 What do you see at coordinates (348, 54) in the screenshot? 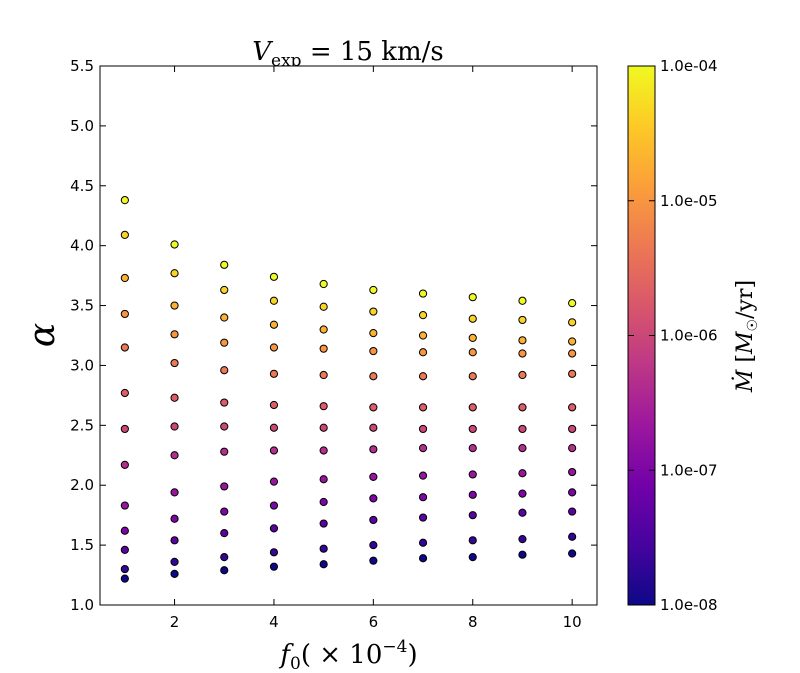
I see `chart-title: Vexp = 15 km/s` at bounding box center [348, 54].